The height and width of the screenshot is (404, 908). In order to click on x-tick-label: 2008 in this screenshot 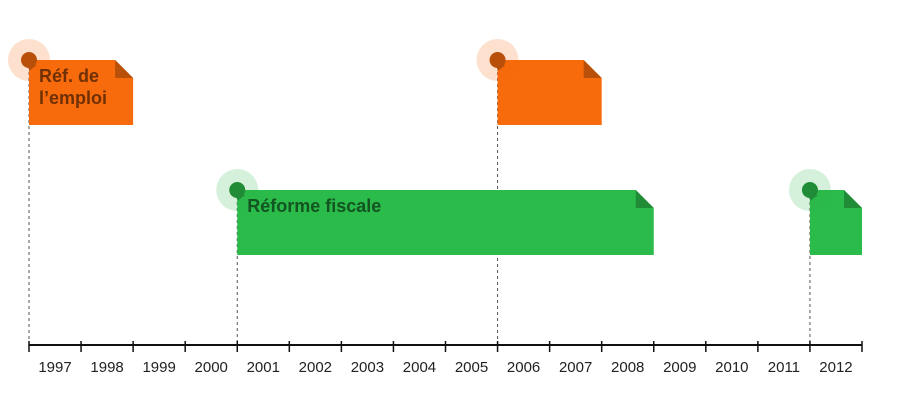, I will do `click(627, 367)`.